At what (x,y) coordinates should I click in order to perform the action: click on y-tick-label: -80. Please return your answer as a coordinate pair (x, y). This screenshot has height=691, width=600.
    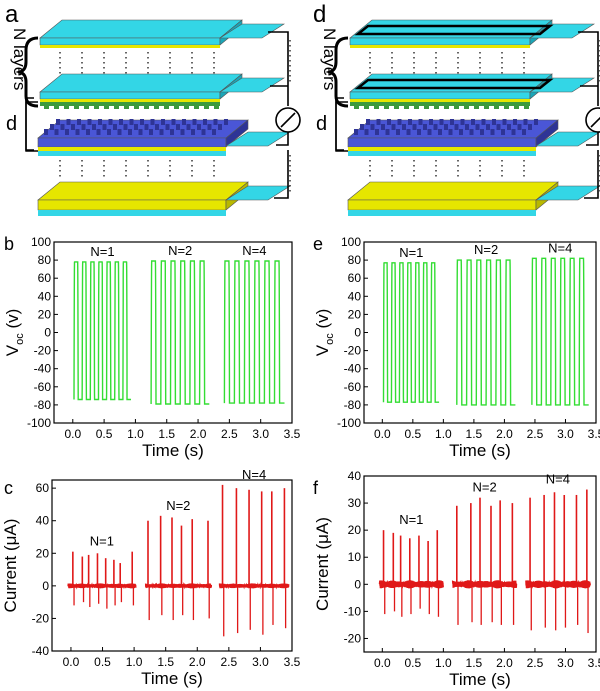
    Looking at the image, I should click on (353, 405).